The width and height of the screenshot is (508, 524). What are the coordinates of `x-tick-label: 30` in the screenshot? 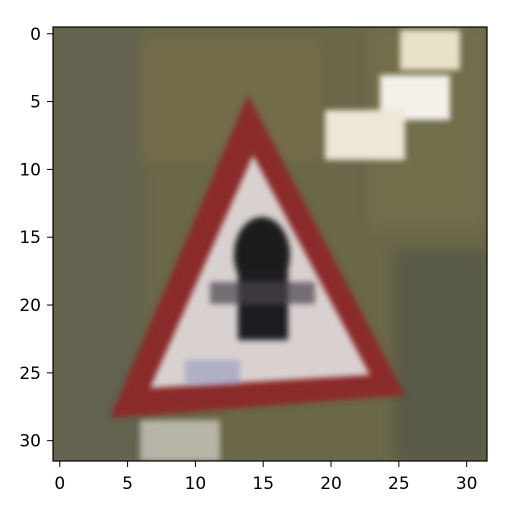 It's located at (467, 484).